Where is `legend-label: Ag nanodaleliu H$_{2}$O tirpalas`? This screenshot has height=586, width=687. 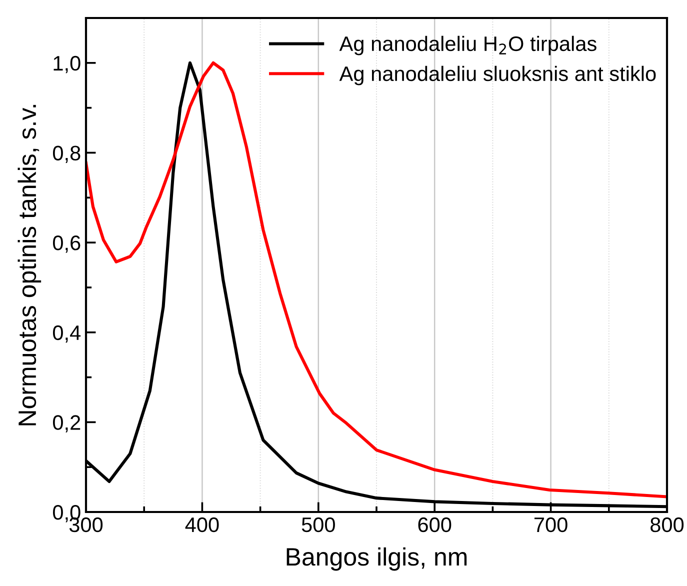 legend-label: Ag nanodaleliu H$_{2}$O tirpalas is located at coordinates (467, 46).